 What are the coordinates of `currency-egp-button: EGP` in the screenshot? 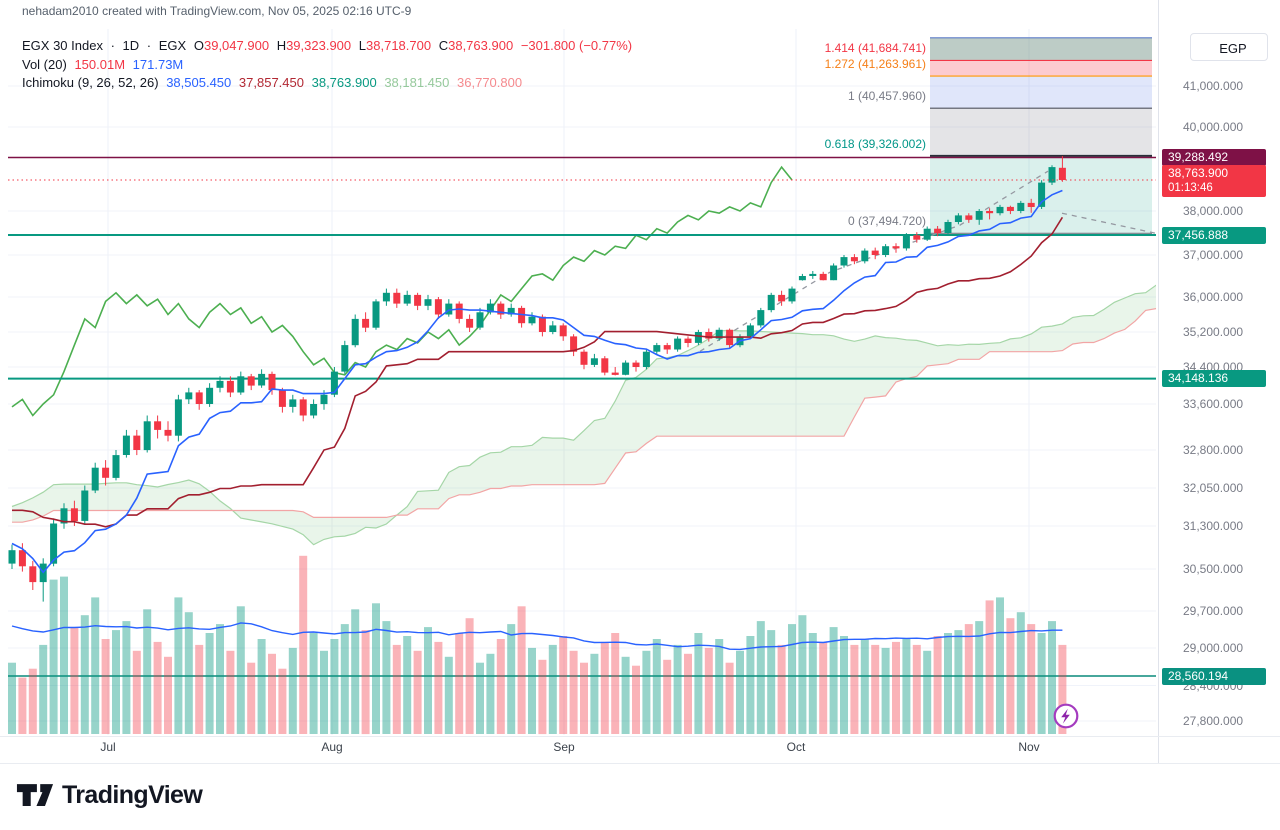 It's located at (1229, 47).